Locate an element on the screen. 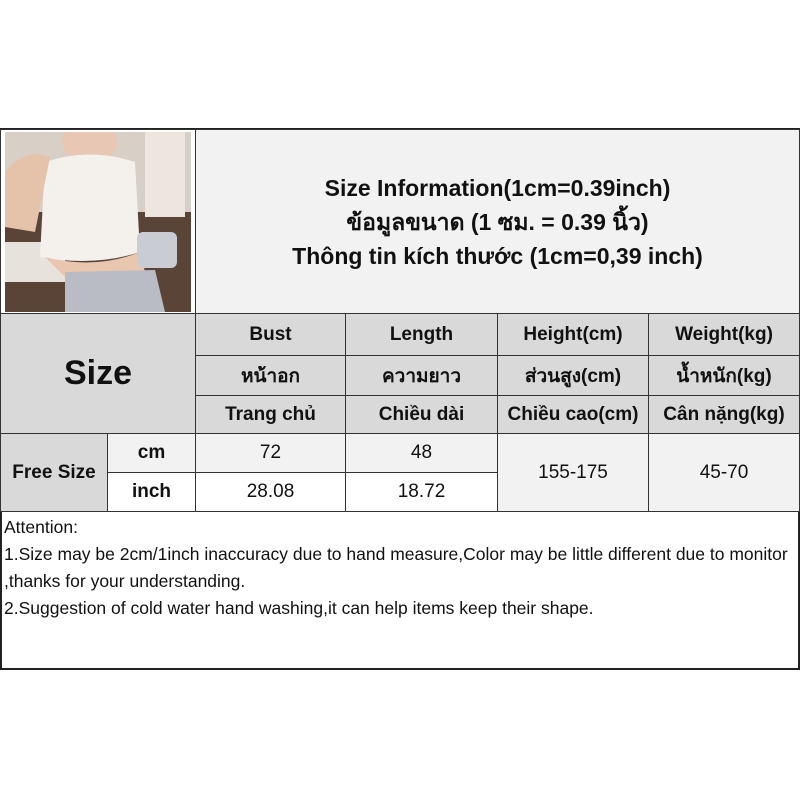 This screenshot has height=800, width=800. col-weight-vi: Cân nặng(kg) is located at coordinates (724, 414).